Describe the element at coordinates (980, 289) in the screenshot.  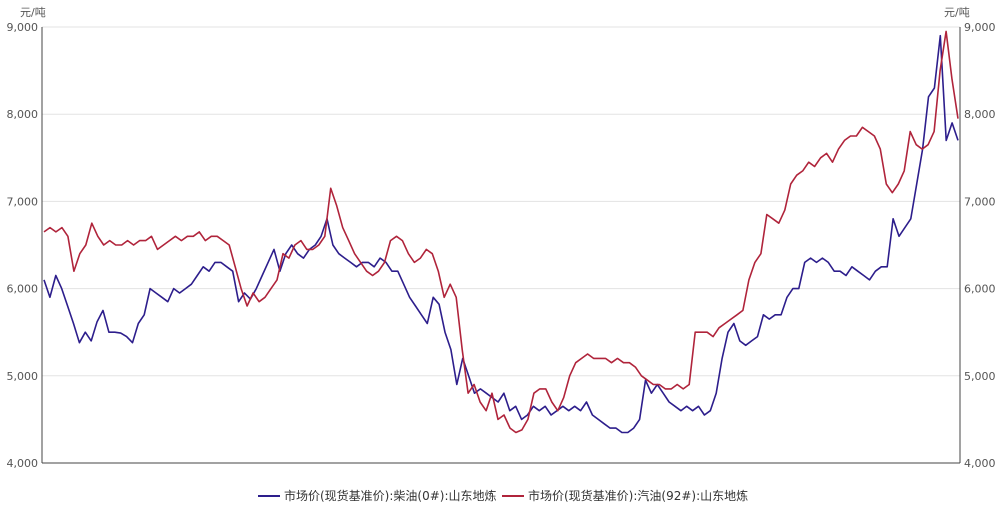
I see `right-y-tick-label: 6,000` at that location.